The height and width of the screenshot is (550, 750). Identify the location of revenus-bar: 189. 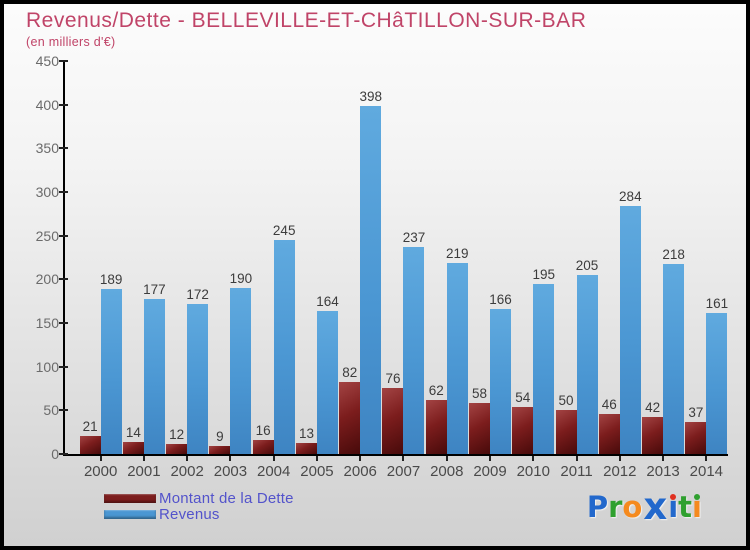
(111, 363).